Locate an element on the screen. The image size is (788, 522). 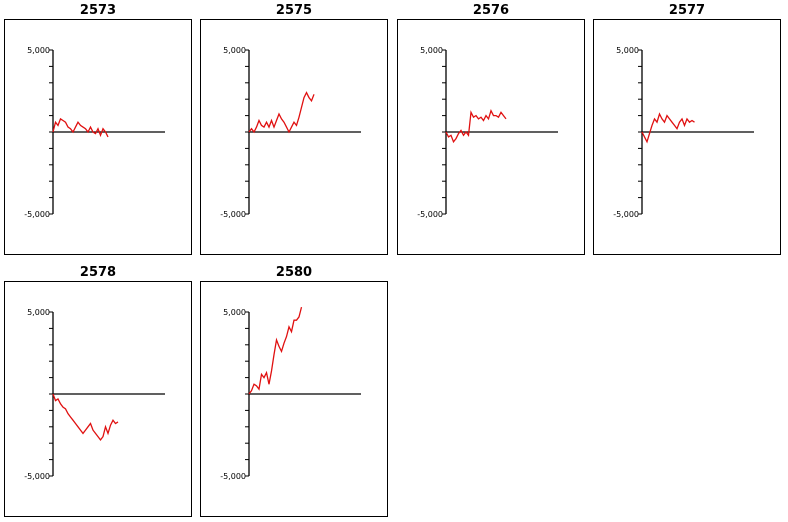
chart-panel-2580: 2580 5,000 -5,000 is located at coordinates (294, 390).